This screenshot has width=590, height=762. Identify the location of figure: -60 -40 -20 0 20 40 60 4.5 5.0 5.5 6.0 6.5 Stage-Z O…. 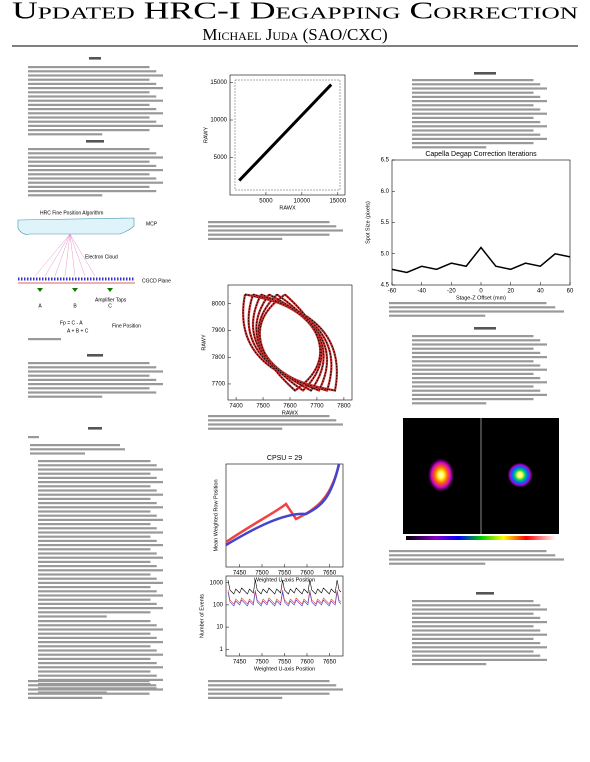
(469, 226).